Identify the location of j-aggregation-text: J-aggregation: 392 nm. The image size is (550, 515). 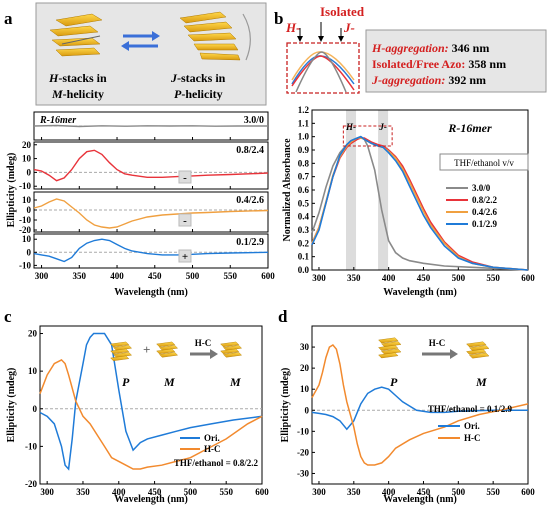
(428, 80).